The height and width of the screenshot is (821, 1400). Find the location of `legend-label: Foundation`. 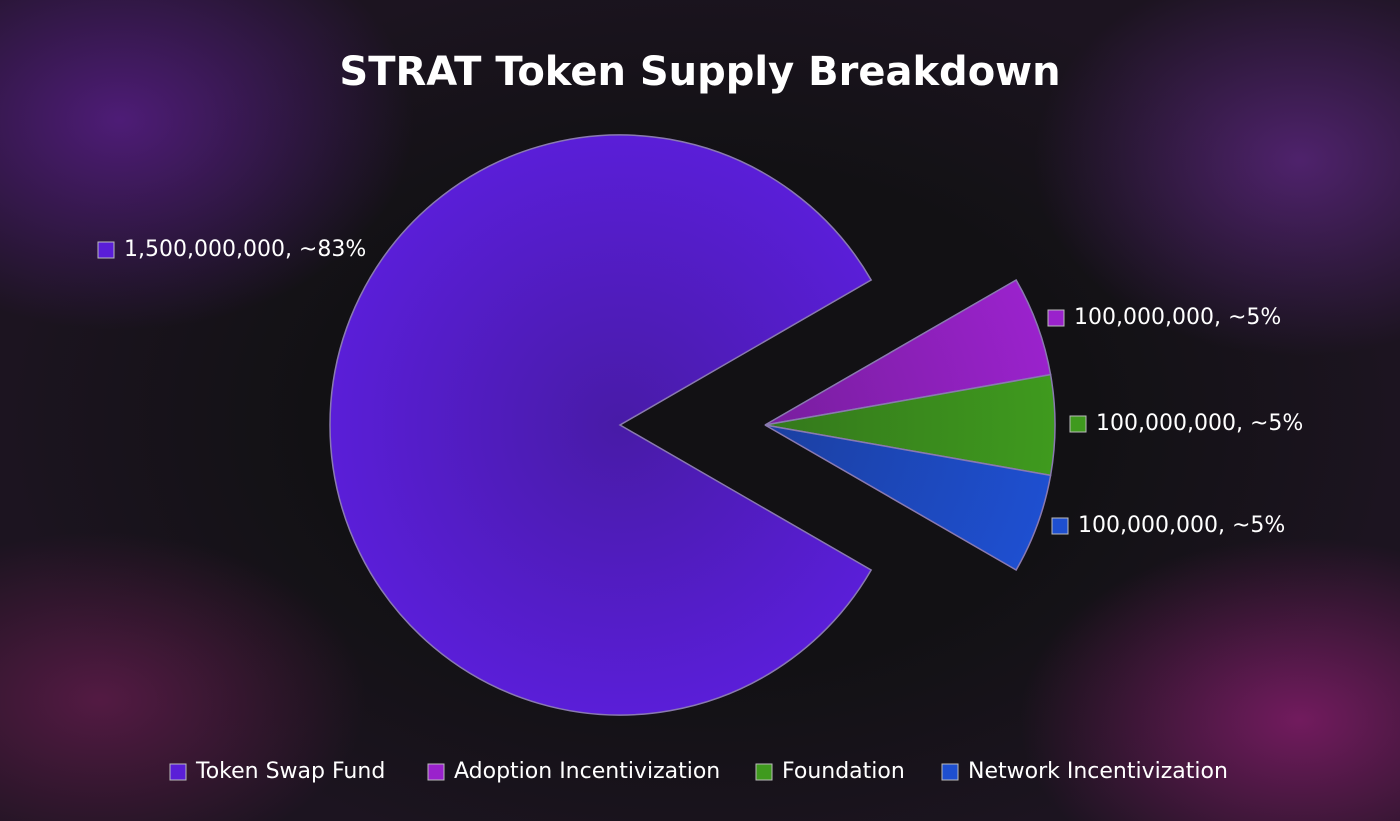

legend-label: Foundation is located at coordinates (843, 771).